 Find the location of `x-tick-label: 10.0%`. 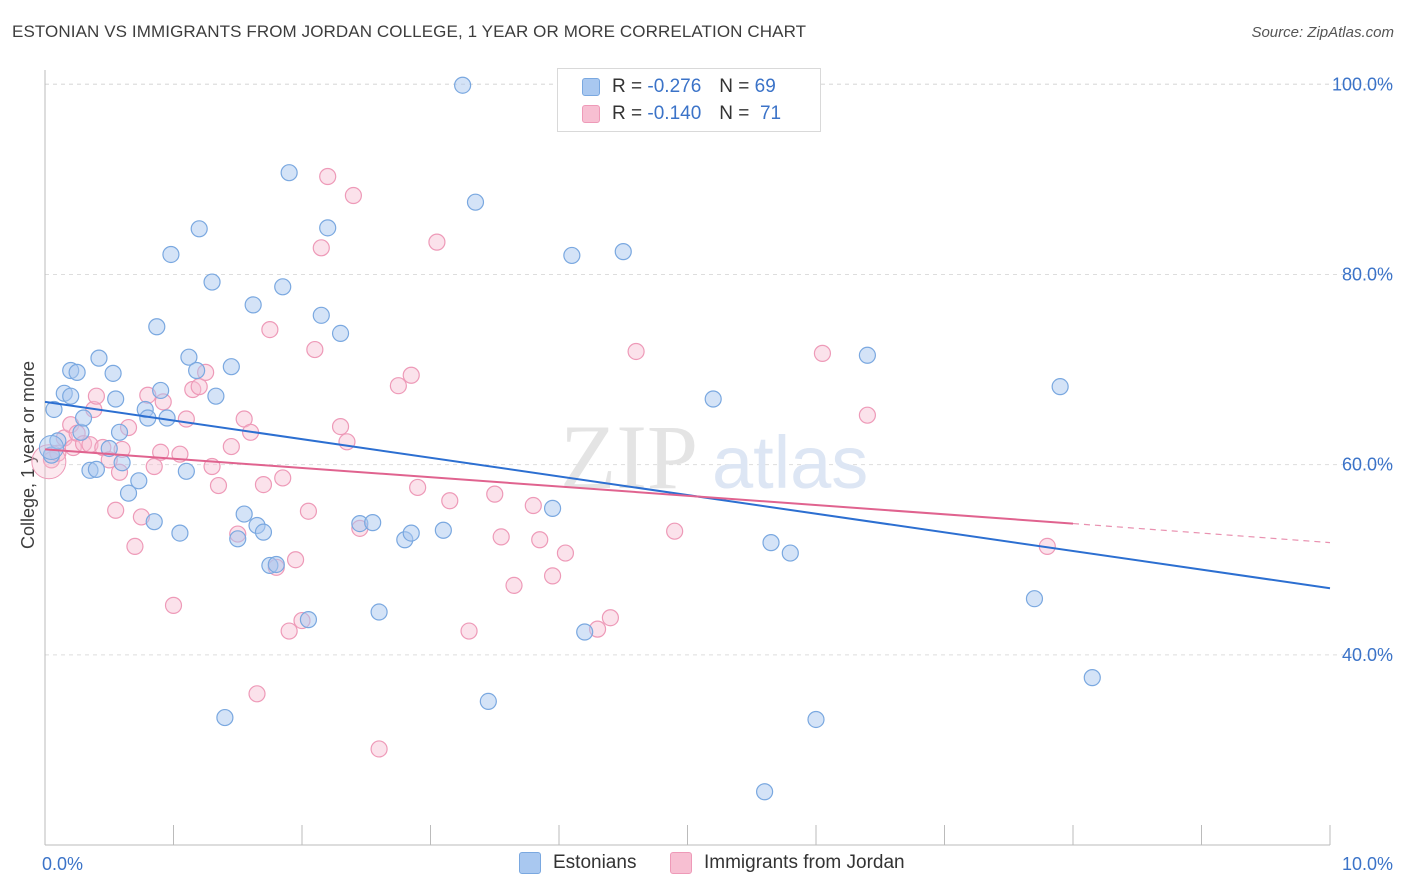

x-tick-label: 10.0% is located at coordinates (1367, 864).